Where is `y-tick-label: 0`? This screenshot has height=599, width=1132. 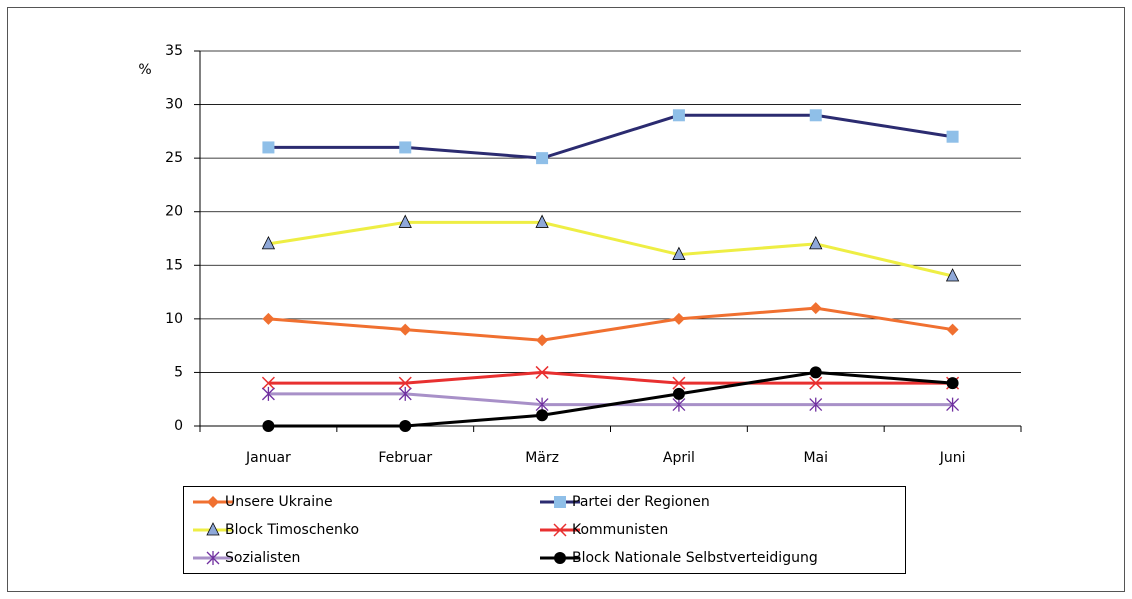 y-tick-label: 0 is located at coordinates (178, 426).